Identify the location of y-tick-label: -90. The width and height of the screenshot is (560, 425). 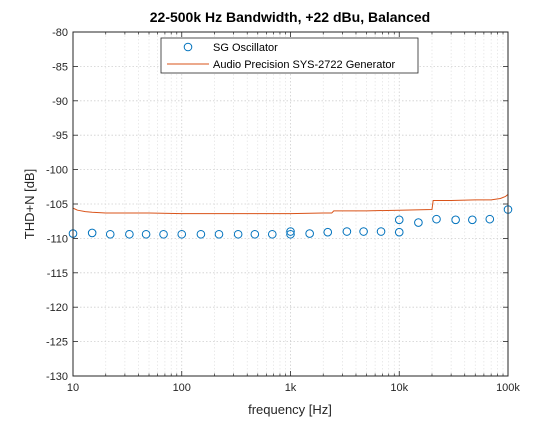
(60, 102).